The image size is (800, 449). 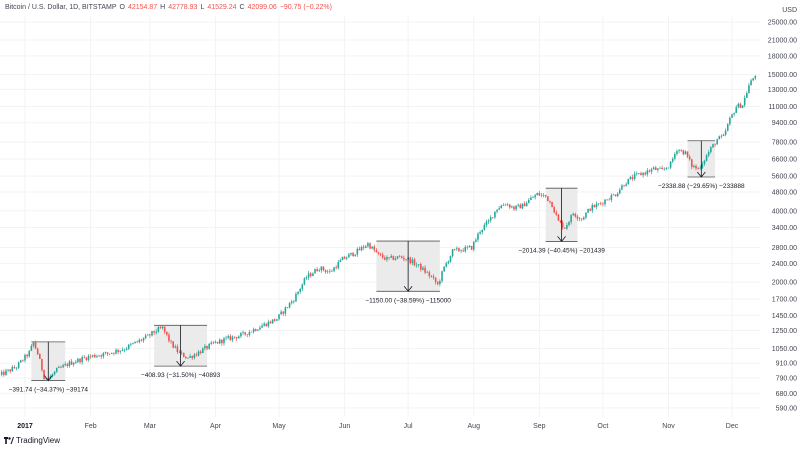 What do you see at coordinates (222, 7) in the screenshot?
I see `low-value: 41529.24` at bounding box center [222, 7].